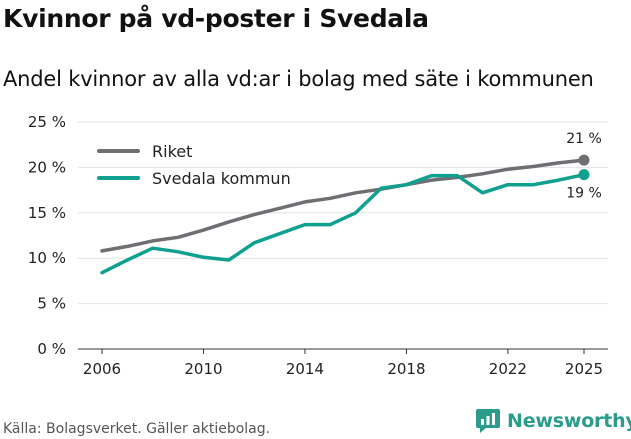 The image size is (631, 439). What do you see at coordinates (47, 213) in the screenshot?
I see `y-tick-label: 15 %` at bounding box center [47, 213].